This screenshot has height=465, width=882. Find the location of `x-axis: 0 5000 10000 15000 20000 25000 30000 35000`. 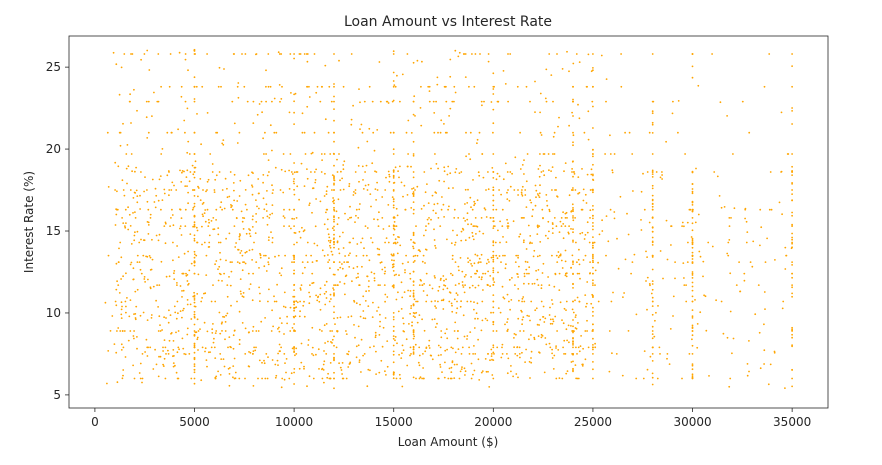

x-axis: 0 5000 10000 15000 20000 25000 30000 35000 is located at coordinates (451, 418).